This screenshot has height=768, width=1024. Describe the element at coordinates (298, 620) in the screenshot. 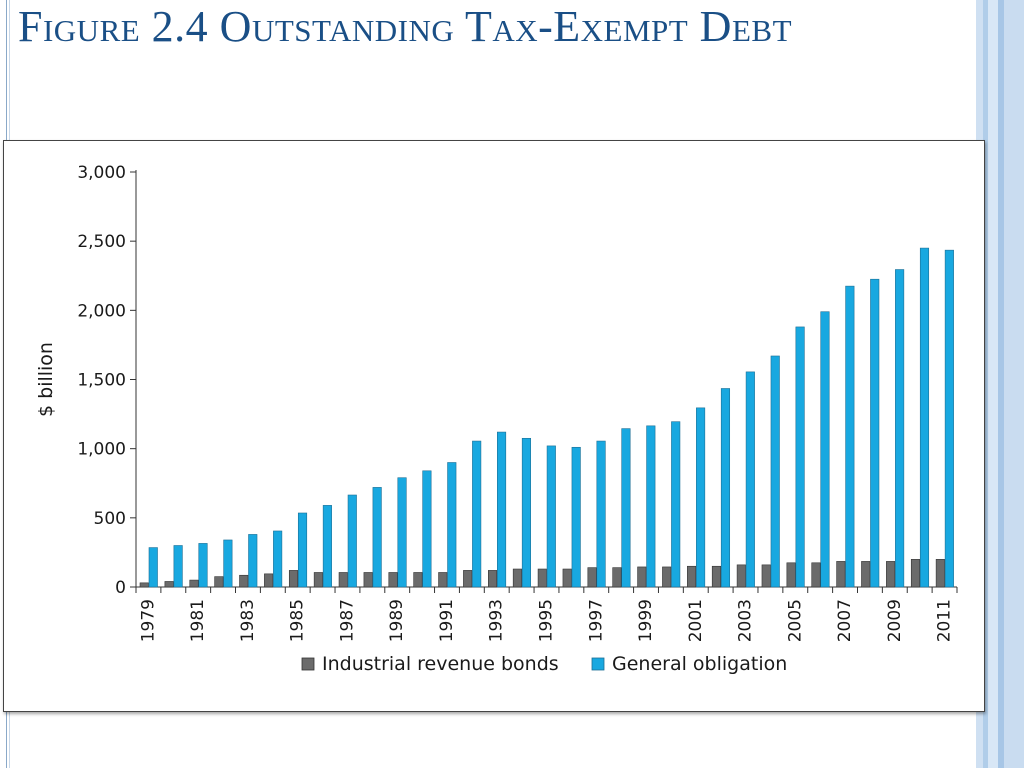

I see `x-tick-label: 1985` at that location.